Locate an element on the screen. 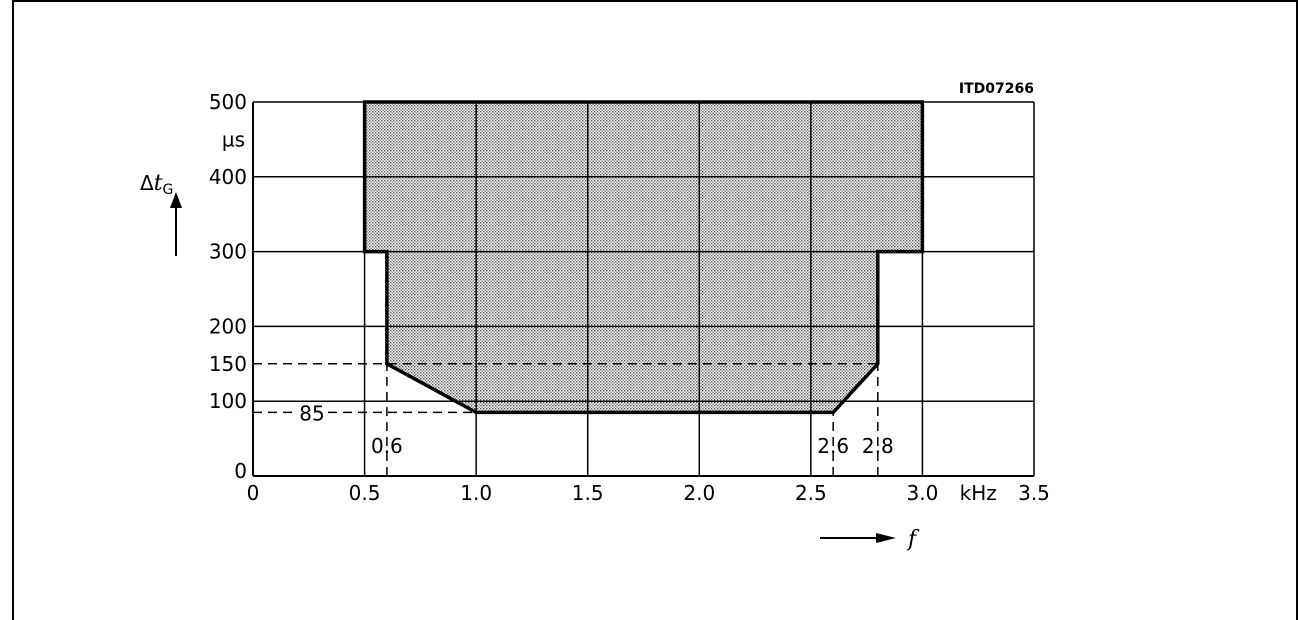 This screenshot has height=620, width=1299. y-unit-label: µs is located at coordinates (233, 139).